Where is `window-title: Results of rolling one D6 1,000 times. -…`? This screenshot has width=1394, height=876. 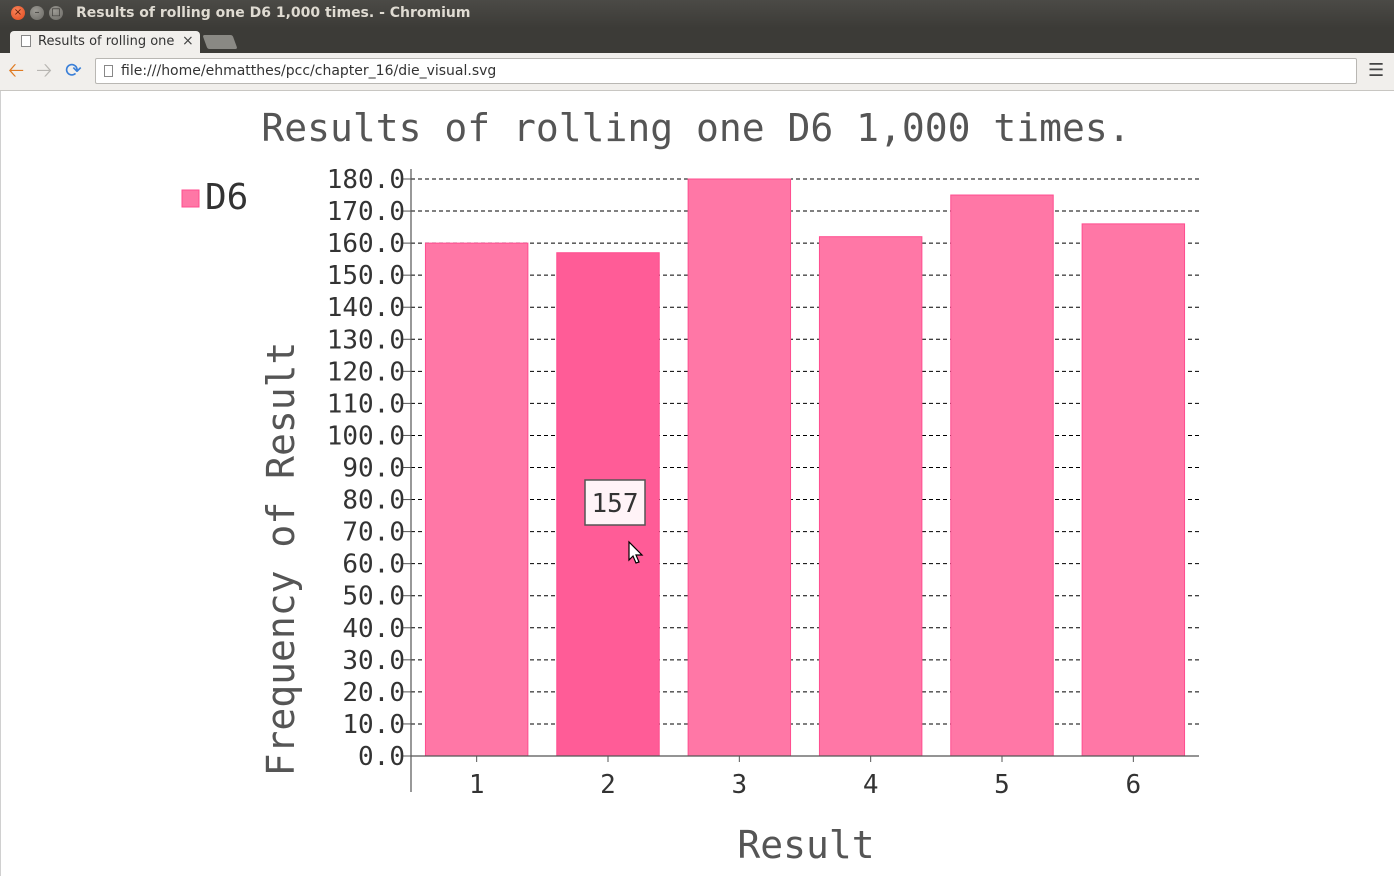
window-title: Results of rolling one D6 1,000 times. -… is located at coordinates (273, 13).